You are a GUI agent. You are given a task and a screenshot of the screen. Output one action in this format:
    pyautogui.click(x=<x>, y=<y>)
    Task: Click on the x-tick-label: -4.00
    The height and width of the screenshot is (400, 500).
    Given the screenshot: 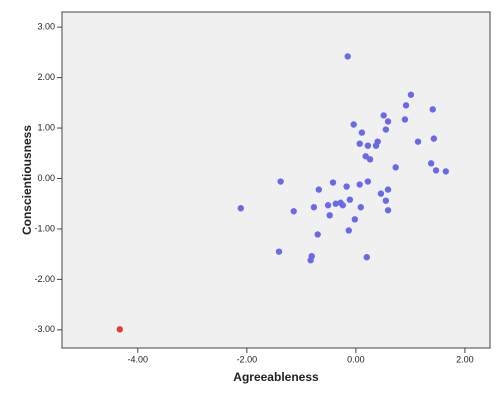 What is the action you would take?
    pyautogui.click(x=138, y=359)
    